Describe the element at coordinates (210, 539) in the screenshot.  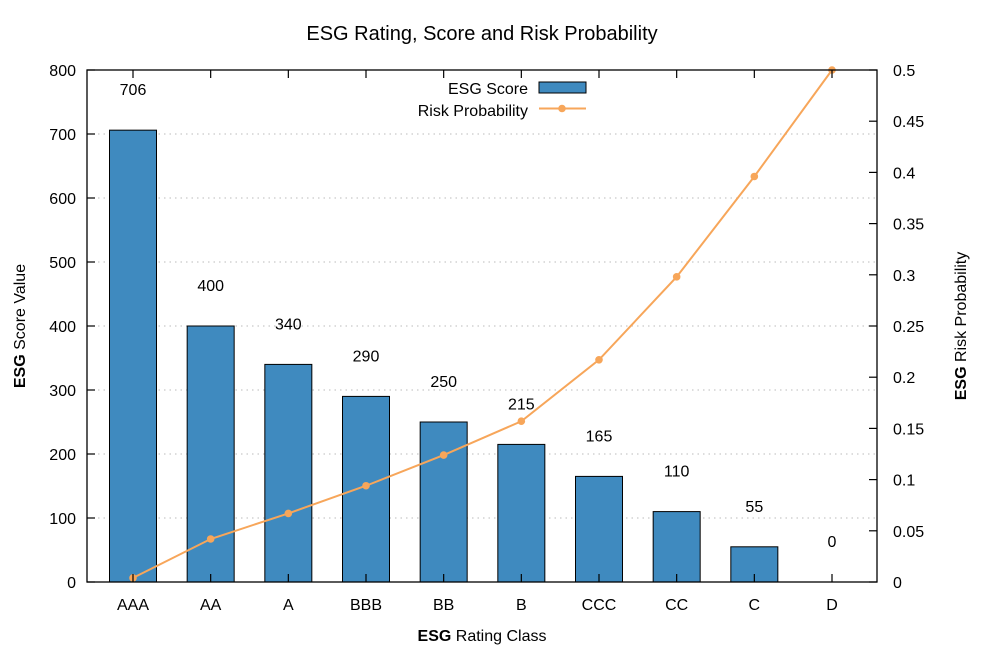
I see `risk-point-aa` at that location.